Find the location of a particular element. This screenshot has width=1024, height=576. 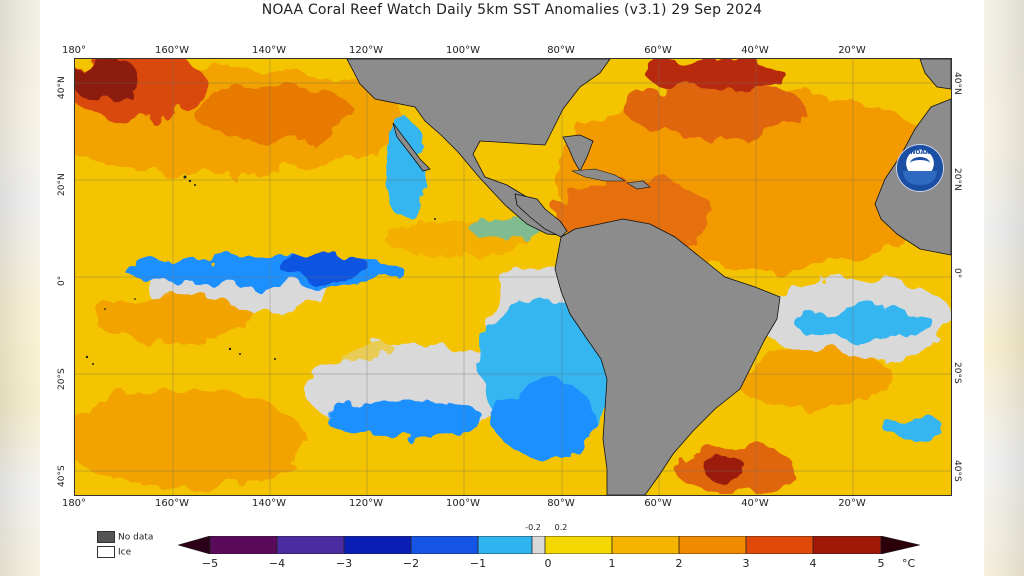

lat-label-right: 40°N is located at coordinates (957, 83).